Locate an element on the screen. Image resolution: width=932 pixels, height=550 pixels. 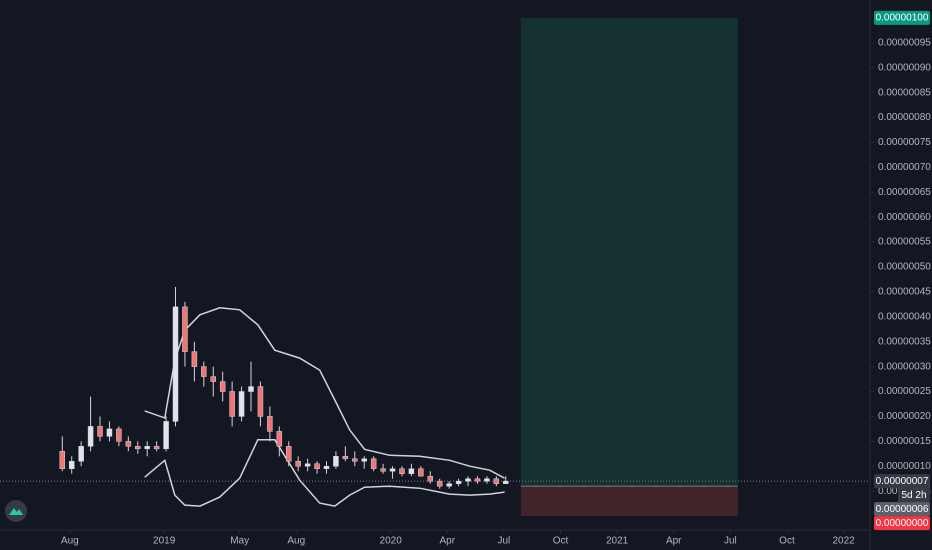
logo-icon is located at coordinates (16, 511).